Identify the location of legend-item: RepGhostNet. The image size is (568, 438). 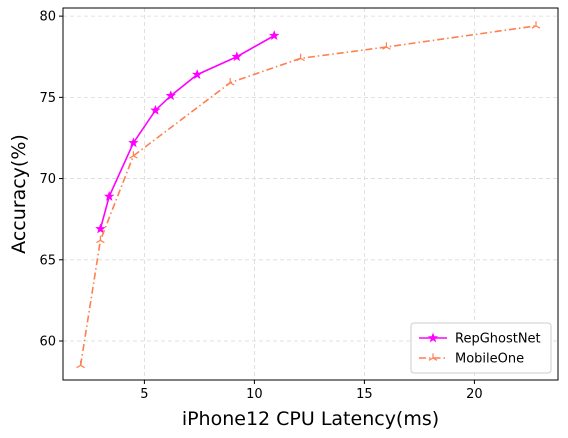
(480, 339).